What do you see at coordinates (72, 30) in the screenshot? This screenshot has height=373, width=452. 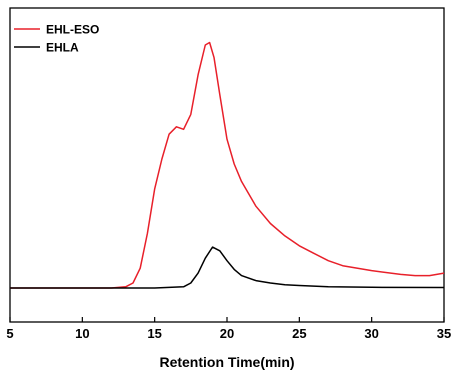 I see `legend-label: EHL-ESO` at bounding box center [72, 30].